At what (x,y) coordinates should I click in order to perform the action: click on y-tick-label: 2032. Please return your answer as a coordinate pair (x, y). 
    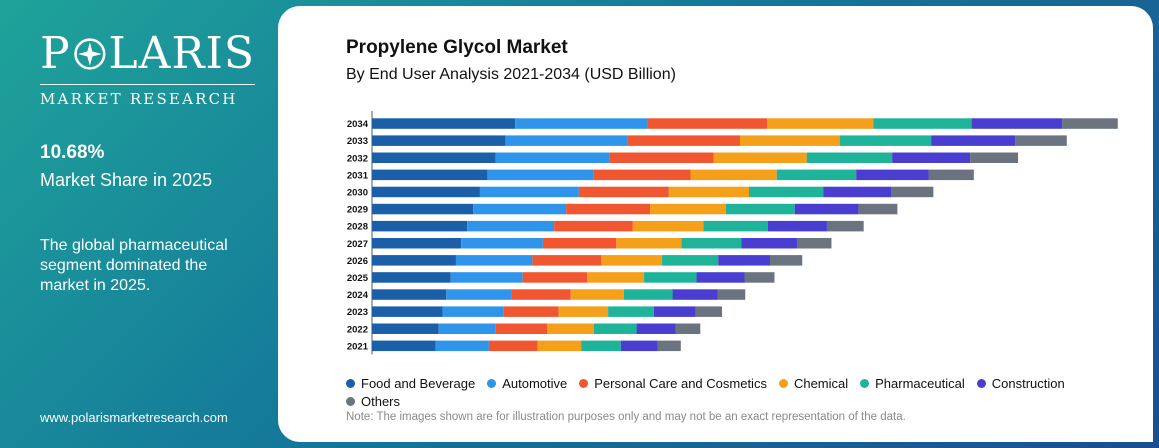
    Looking at the image, I should click on (357, 158).